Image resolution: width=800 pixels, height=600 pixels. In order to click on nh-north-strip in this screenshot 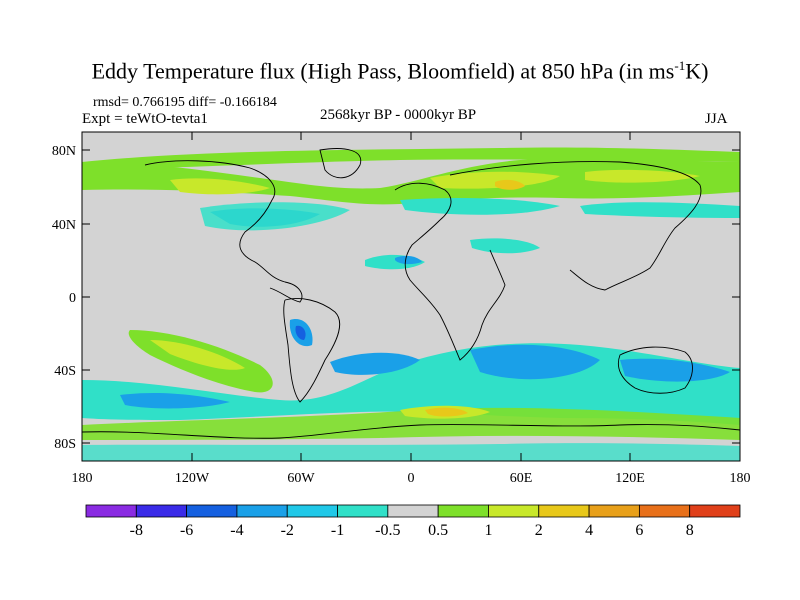, I will do `click(411, 158)`.